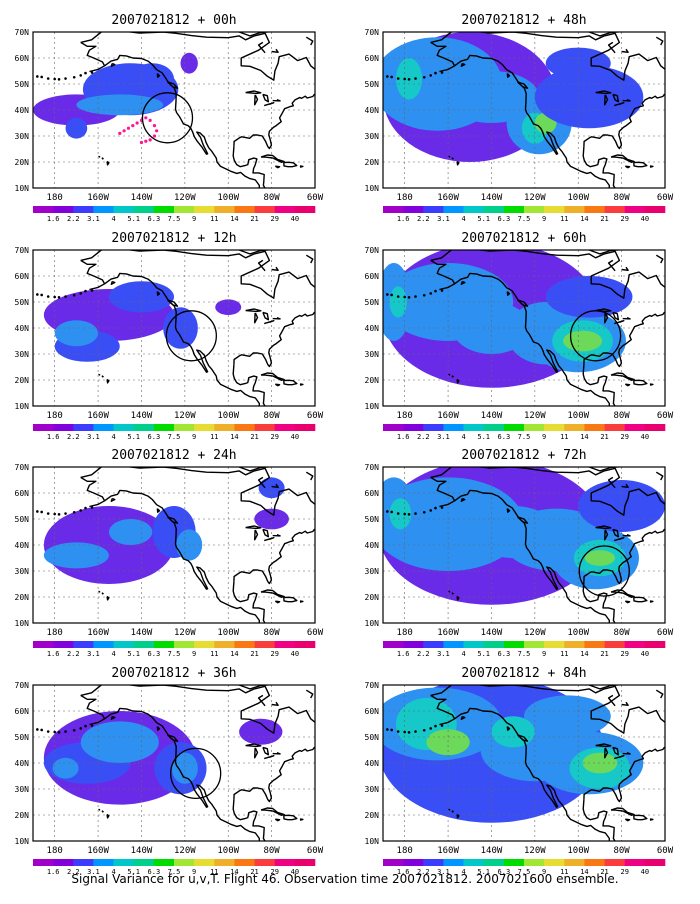 The image size is (700, 904). I want to click on colorbar-label: 3.1, so click(93, 872).